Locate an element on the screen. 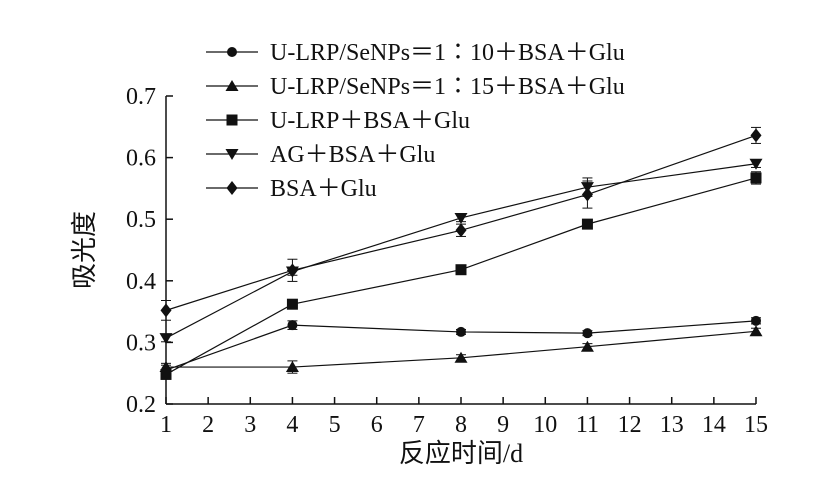  legend-label: AG＋BSA＋Glu is located at coordinates (352, 155).